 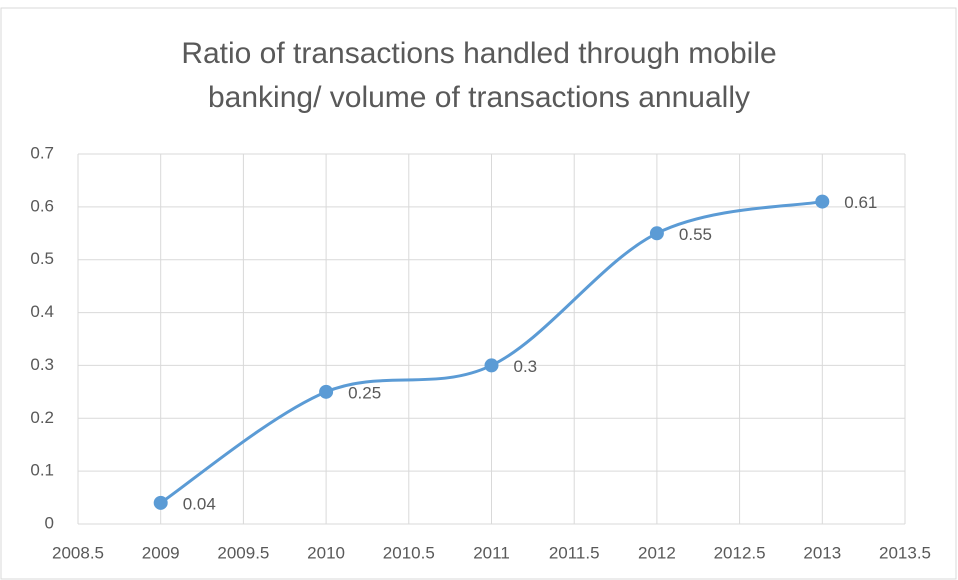 I want to click on x-tick-label: 2009, so click(x=161, y=552).